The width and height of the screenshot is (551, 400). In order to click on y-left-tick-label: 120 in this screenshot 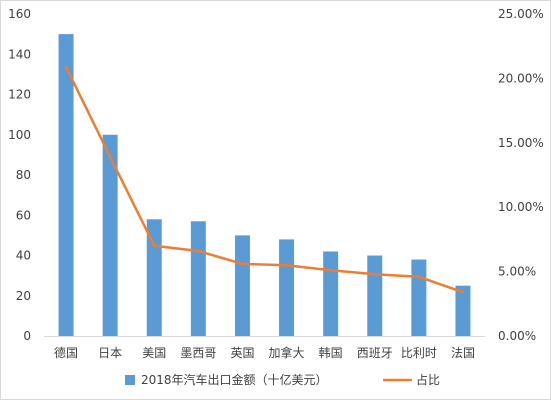, I will do `click(19, 95)`.